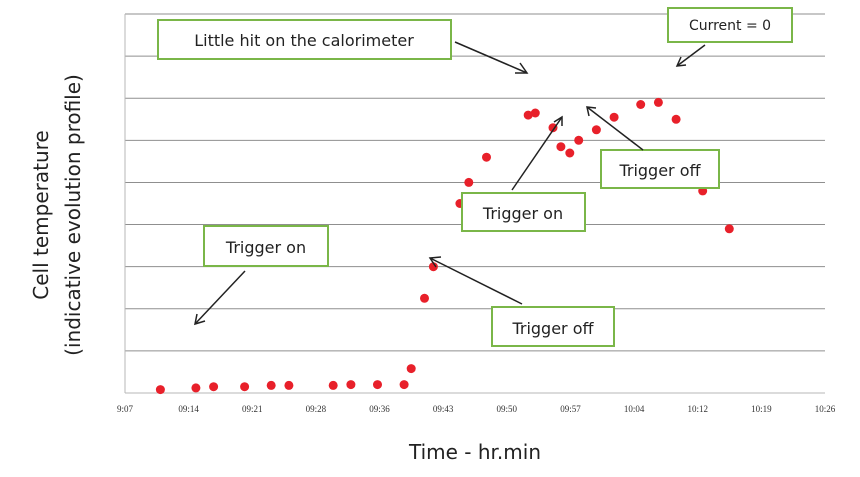  Describe the element at coordinates (41, 214) in the screenshot. I see `y-axis-title-line-1: Cell temperature` at that location.